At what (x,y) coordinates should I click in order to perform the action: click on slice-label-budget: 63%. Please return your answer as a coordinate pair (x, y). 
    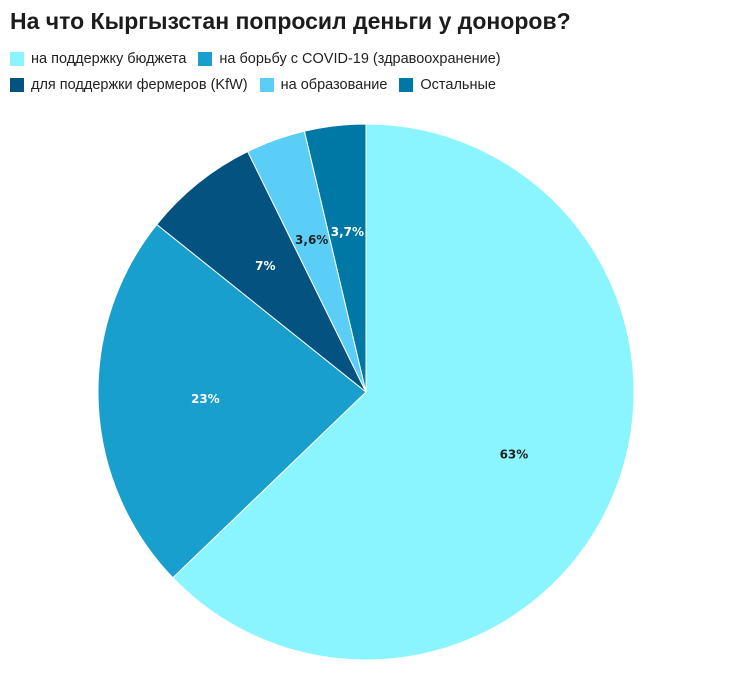
    Looking at the image, I should click on (514, 454).